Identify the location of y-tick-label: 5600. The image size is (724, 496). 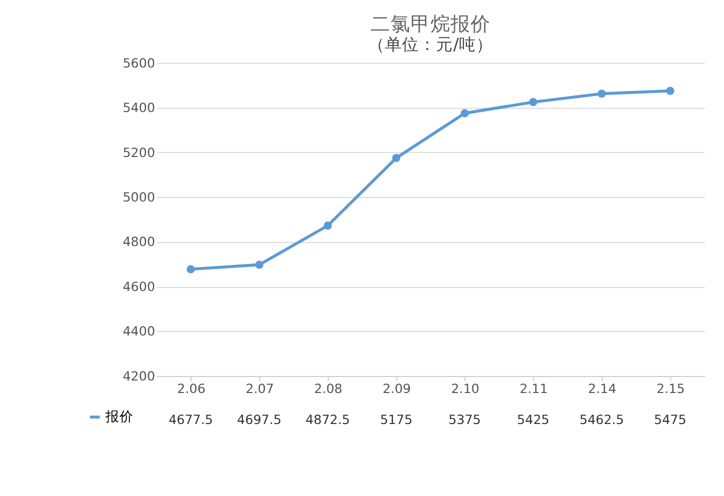
(139, 62).